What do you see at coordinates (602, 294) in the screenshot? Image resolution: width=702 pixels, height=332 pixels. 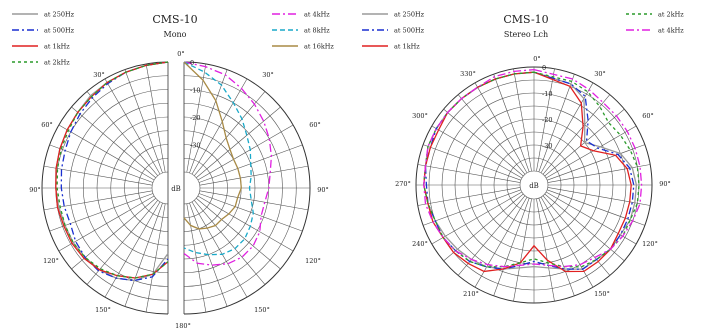 I see `angle-label: 150°` at bounding box center [602, 294].